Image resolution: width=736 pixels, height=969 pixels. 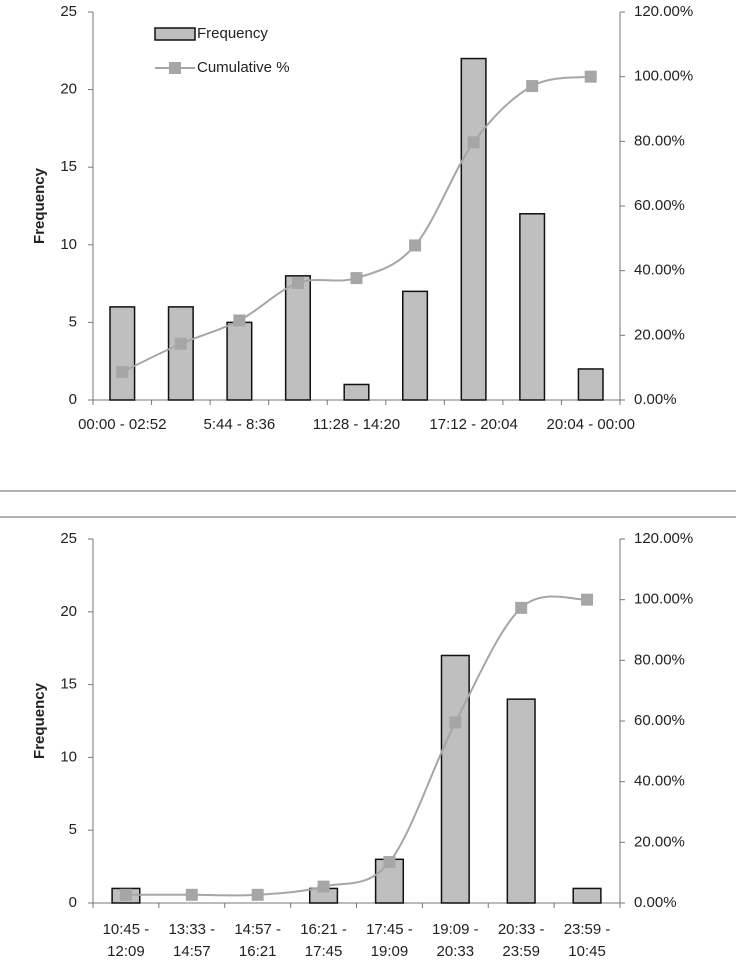 I want to click on legend-item: Frequency, so click(x=211, y=33).